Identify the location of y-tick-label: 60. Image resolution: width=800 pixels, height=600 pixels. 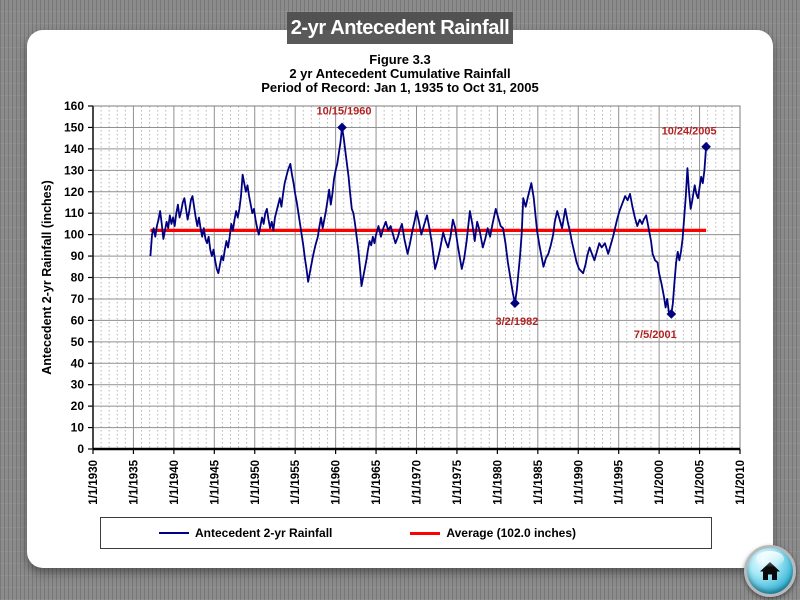
(78, 320).